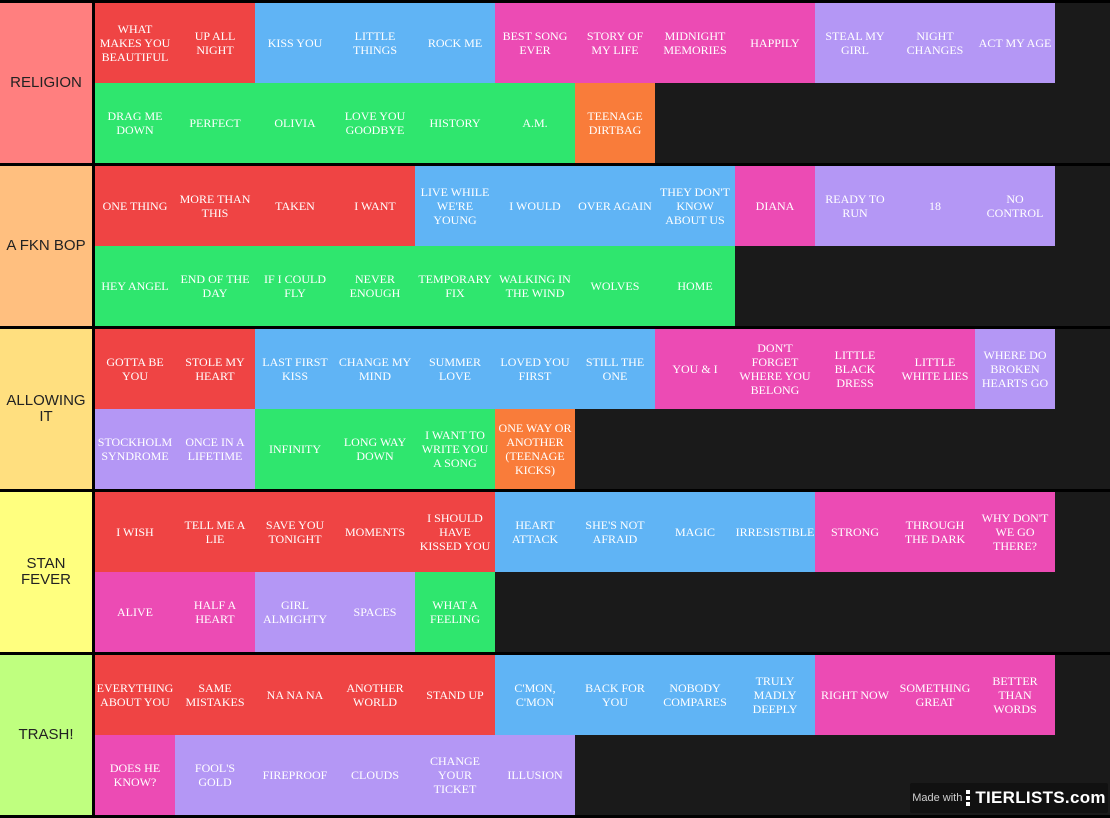  What do you see at coordinates (135, 286) in the screenshot?
I see `tier-item: HEY ANGEL` at bounding box center [135, 286].